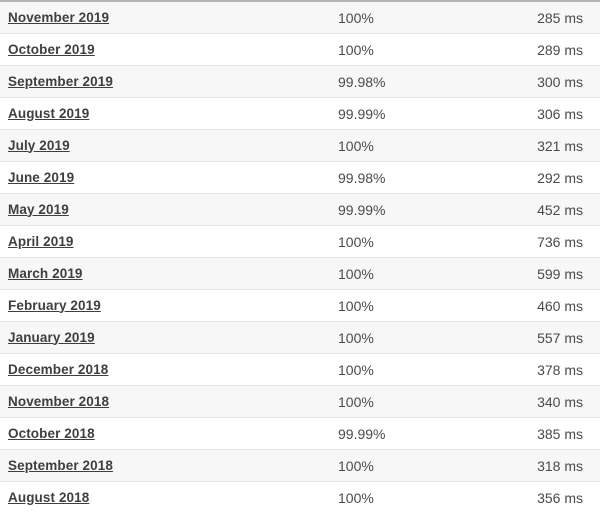 Image resolution: width=600 pixels, height=512 pixels. I want to click on table-row: September 2018 100% 318 ms, so click(300, 466).